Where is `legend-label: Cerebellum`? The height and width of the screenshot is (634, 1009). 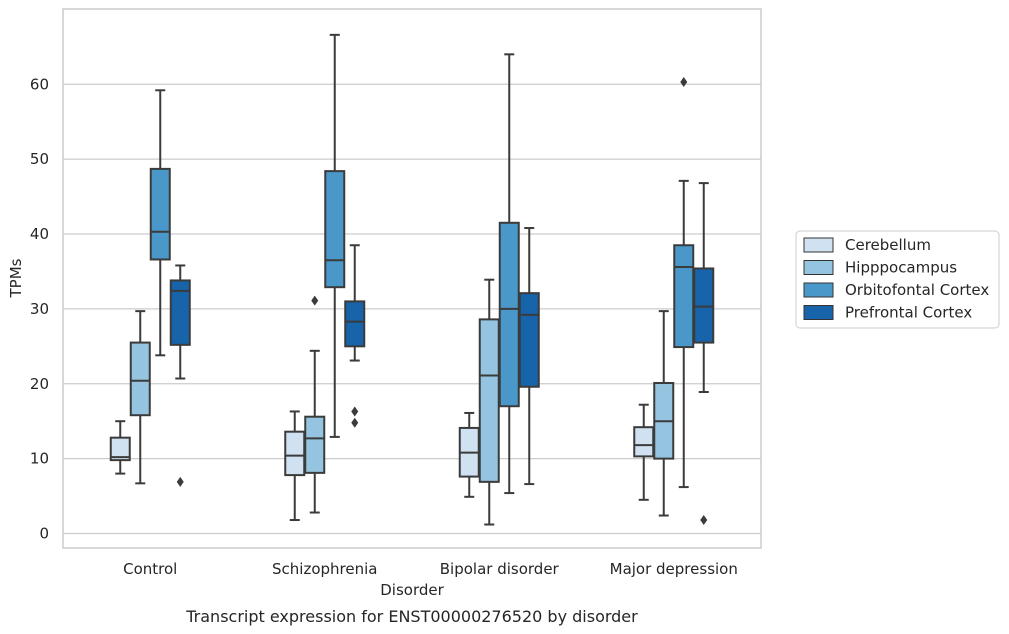
legend-label: Cerebellum is located at coordinates (888, 245).